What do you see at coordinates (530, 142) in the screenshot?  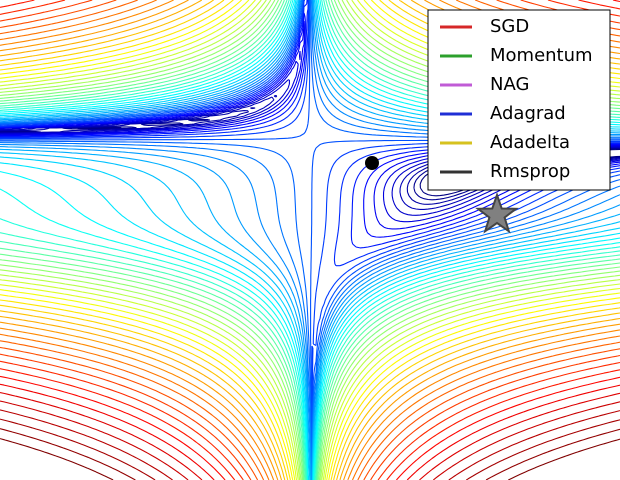 I see `legend-label: Adadelta` at bounding box center [530, 142].